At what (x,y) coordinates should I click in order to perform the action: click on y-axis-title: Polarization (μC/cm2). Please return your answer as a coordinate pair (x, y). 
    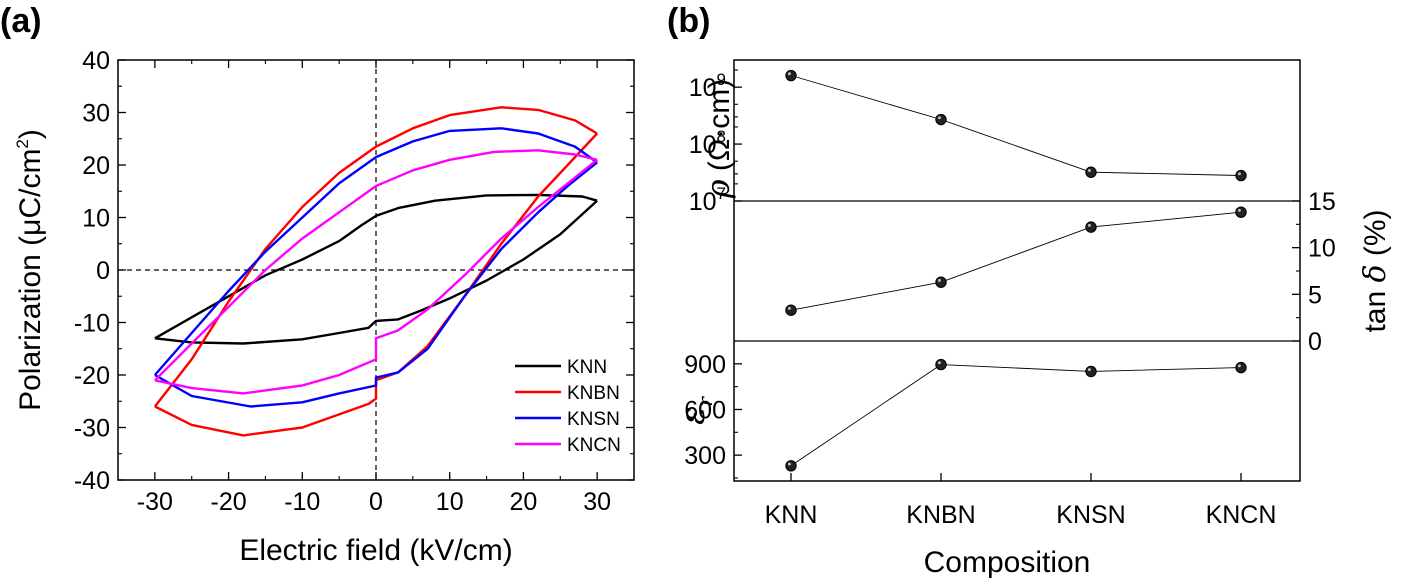
    Looking at the image, I should click on (30, 270).